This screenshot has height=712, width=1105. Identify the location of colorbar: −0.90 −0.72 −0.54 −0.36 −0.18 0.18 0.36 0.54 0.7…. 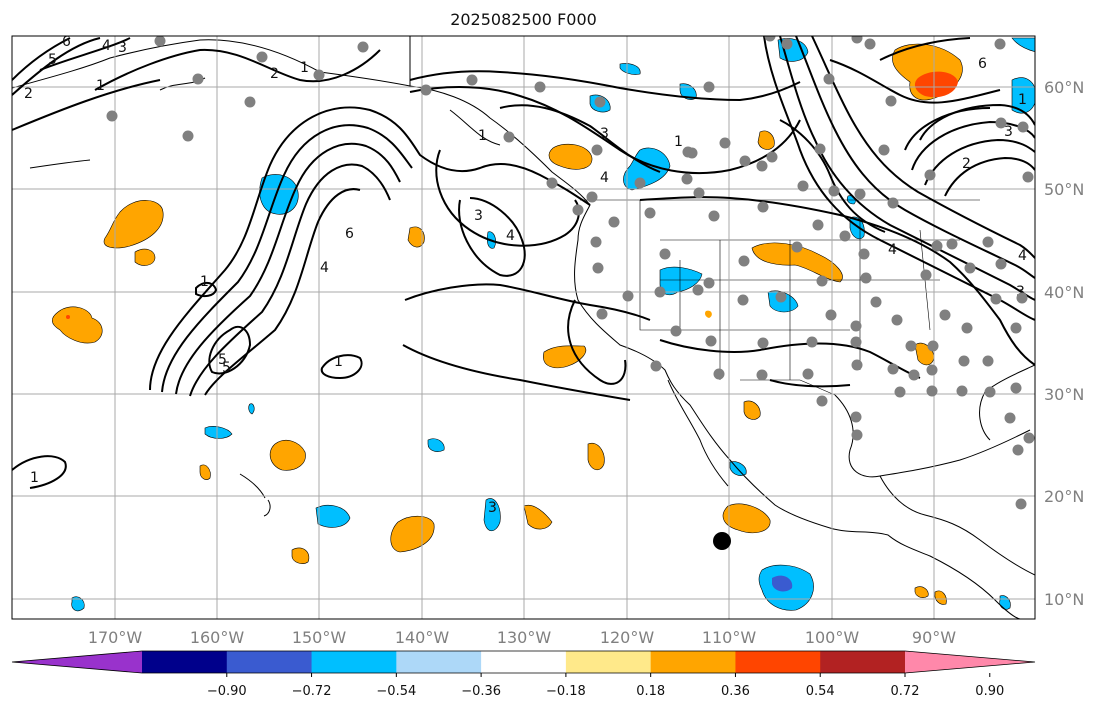
(523, 674).